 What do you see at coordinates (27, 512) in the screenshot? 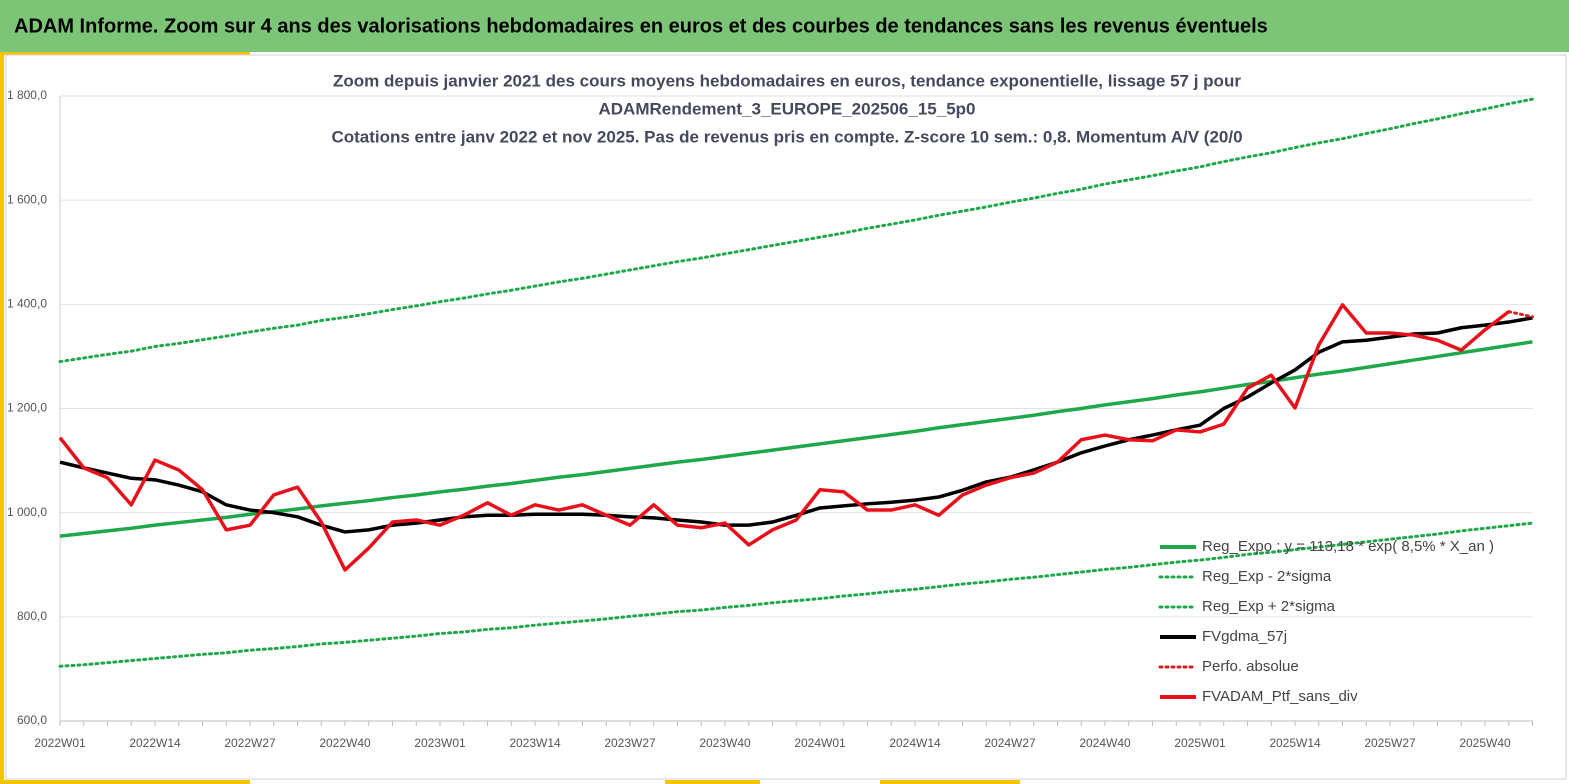
I see `y-tick-label: 1 000,0` at bounding box center [27, 512].